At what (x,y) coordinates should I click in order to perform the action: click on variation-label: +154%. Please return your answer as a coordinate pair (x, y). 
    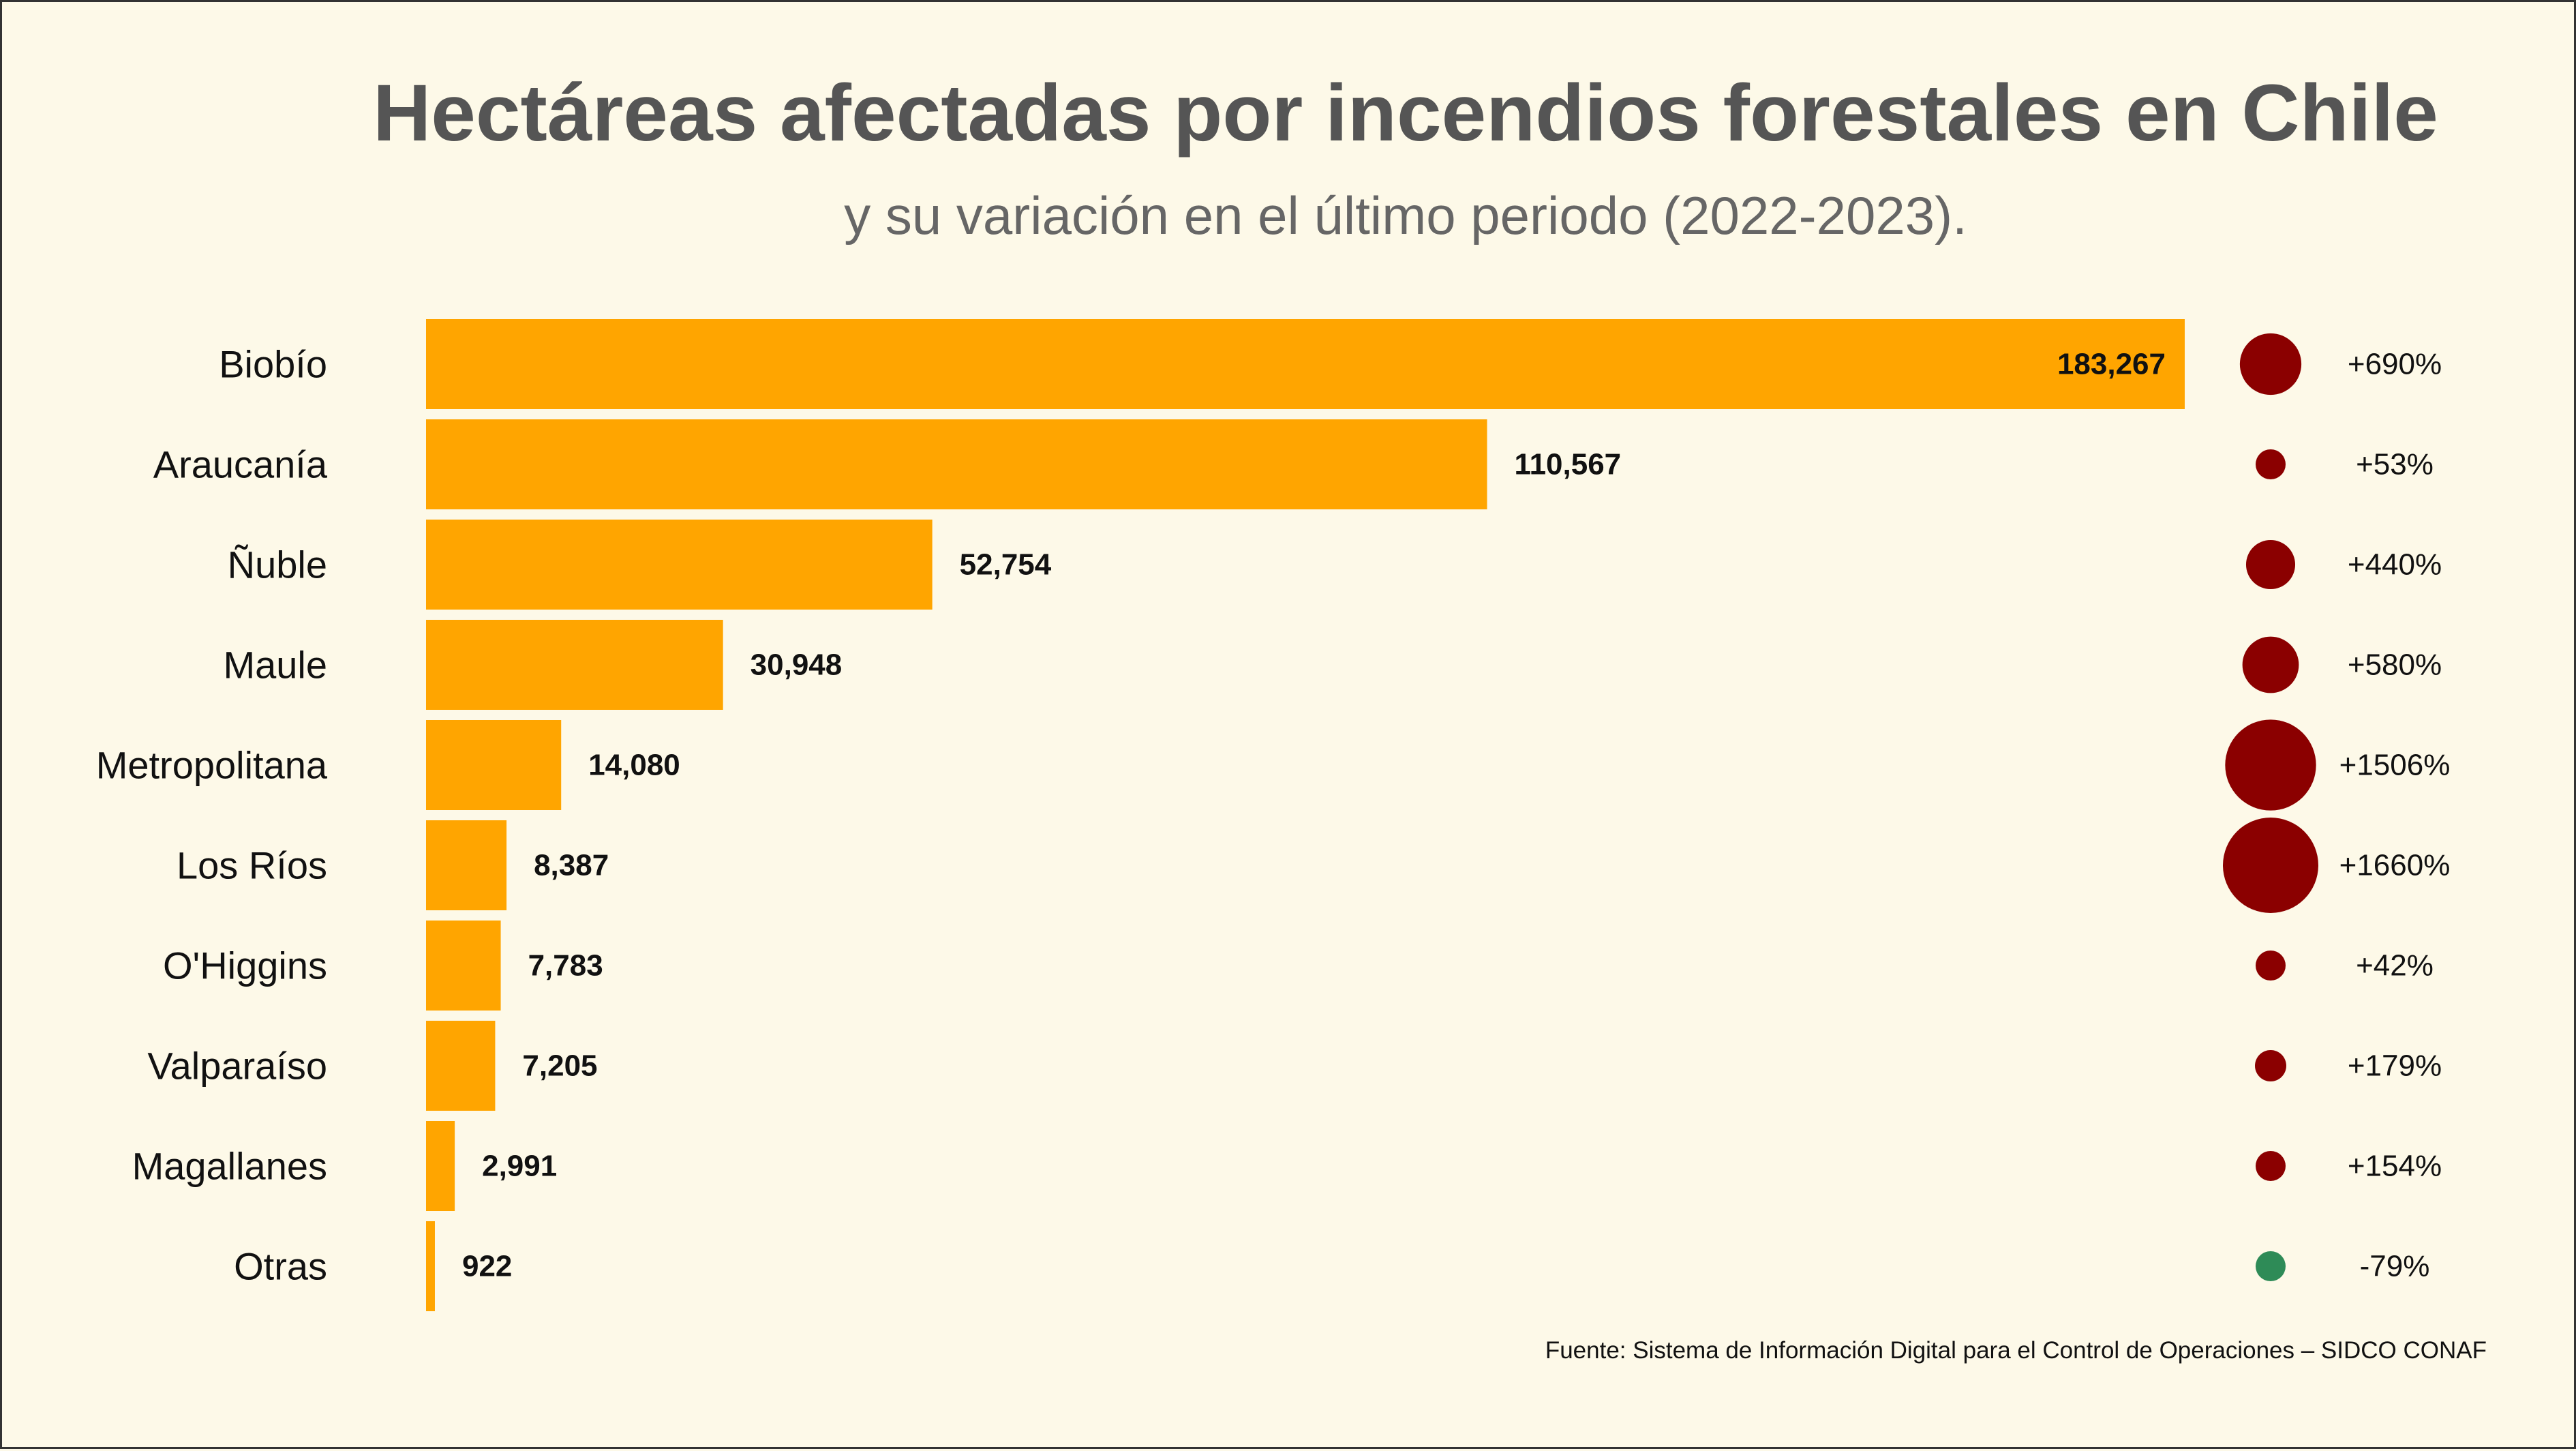
    Looking at the image, I should click on (2395, 1166).